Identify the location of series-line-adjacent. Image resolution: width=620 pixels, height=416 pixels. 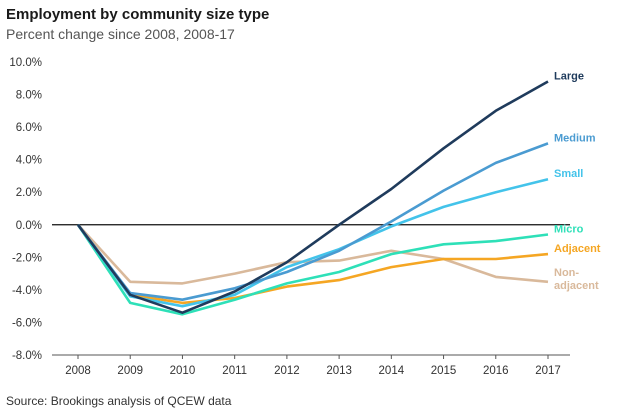
(312, 264).